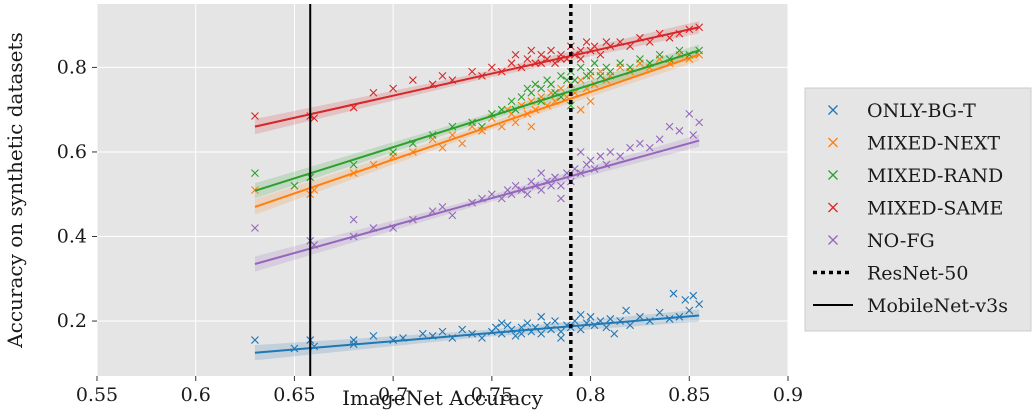 Image resolution: width=1034 pixels, height=415 pixels. I want to click on legend-label: MobileNet-v3s, so click(937, 306).